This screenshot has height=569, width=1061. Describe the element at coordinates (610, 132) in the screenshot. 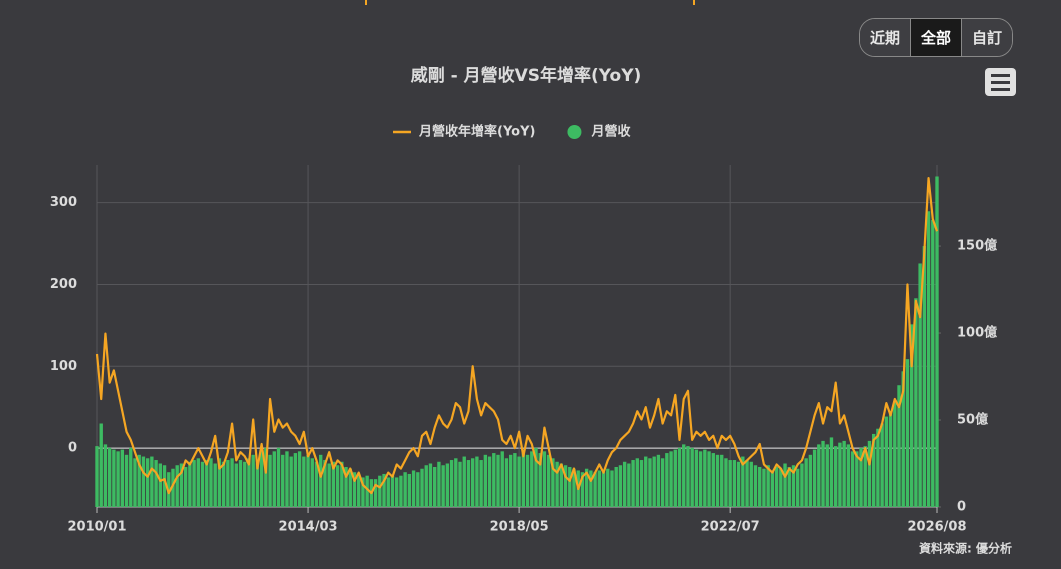

I see `legend-label: 月營收` at that location.